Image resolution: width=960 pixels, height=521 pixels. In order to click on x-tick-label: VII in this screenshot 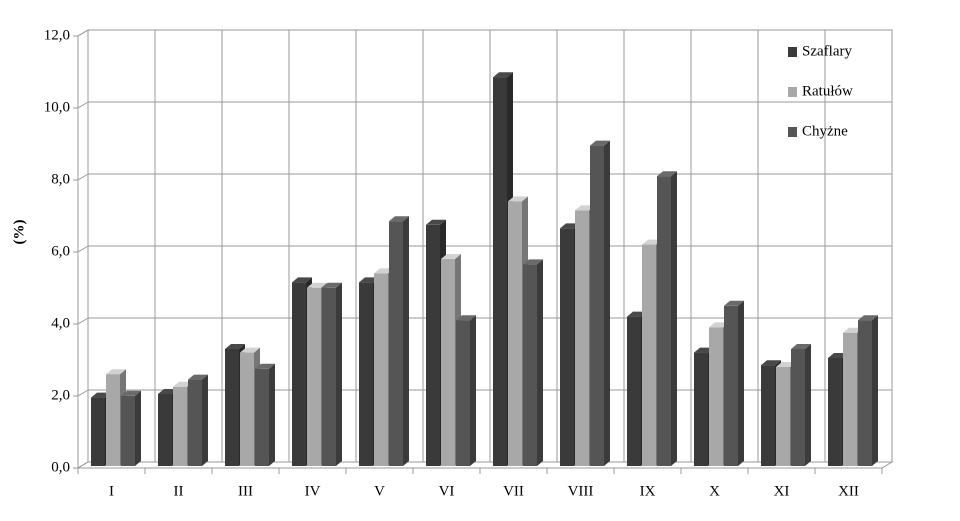, I will do `click(513, 491)`.